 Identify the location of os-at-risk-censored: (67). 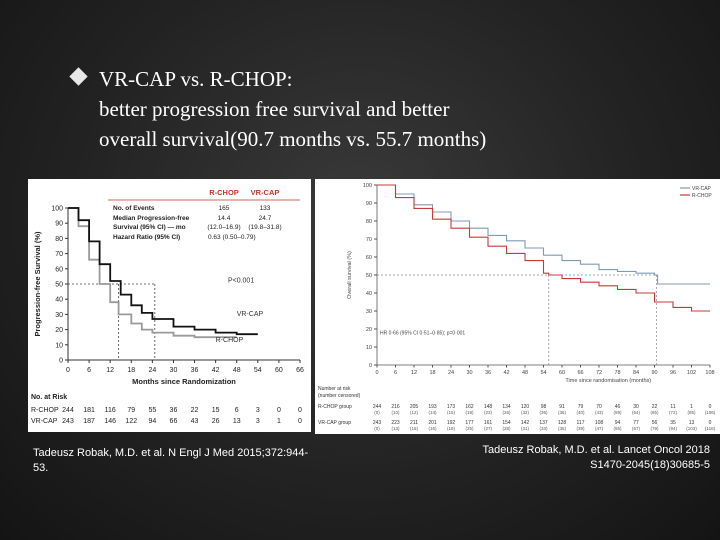
(636, 428).